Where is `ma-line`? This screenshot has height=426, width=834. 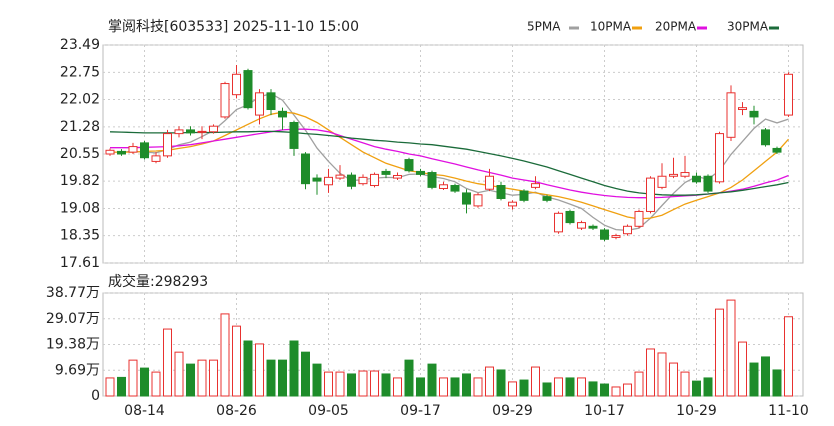
ma-line is located at coordinates (449, 163).